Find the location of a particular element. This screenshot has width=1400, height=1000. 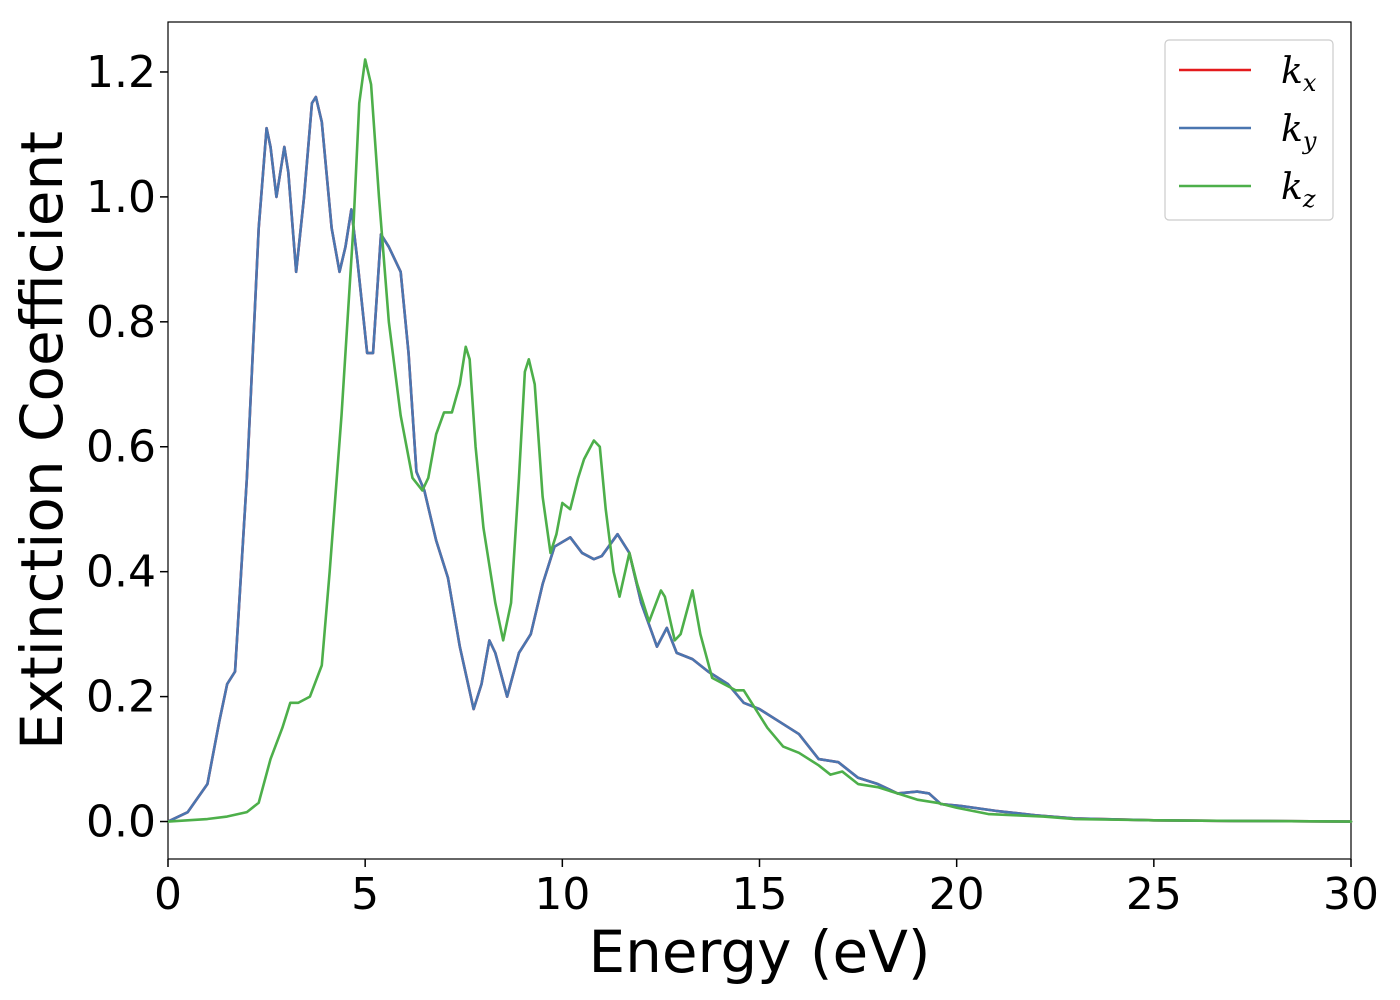

x-tick-label: 20 is located at coordinates (957, 894).